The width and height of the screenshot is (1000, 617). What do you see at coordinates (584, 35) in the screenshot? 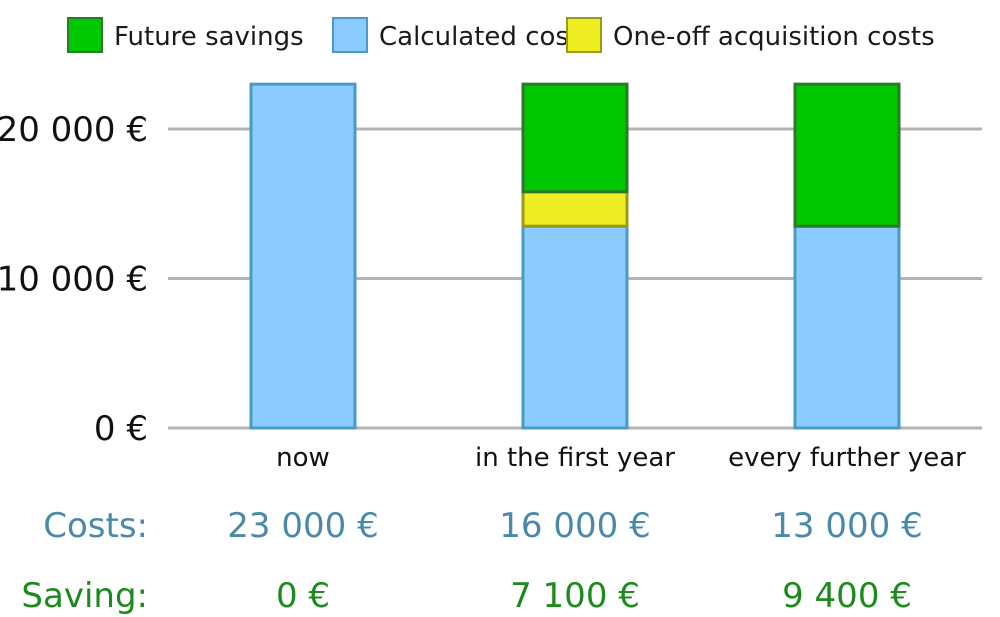
I see `legend-swatch-one-off-acquisition-costs` at bounding box center [584, 35].